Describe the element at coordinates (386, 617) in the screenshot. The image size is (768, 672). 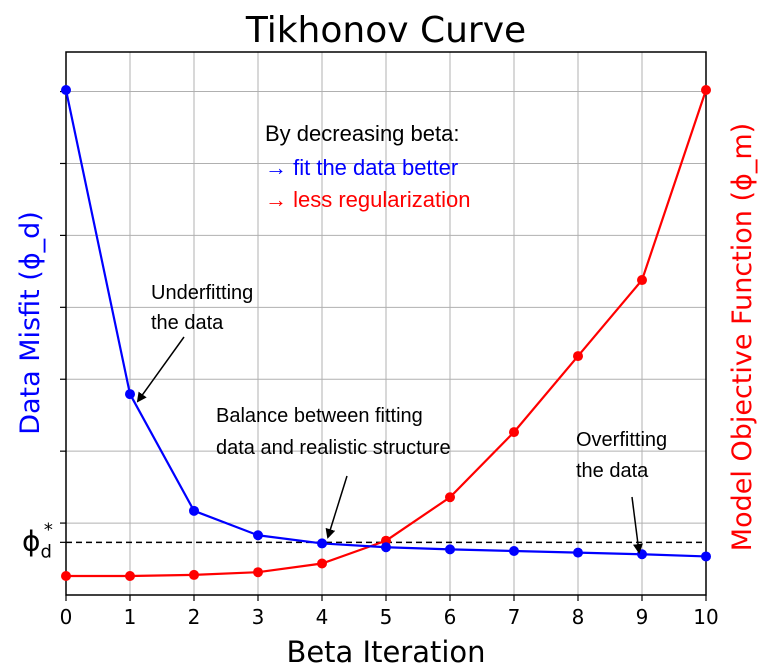
I see `x-tick-label-5: 5` at that location.